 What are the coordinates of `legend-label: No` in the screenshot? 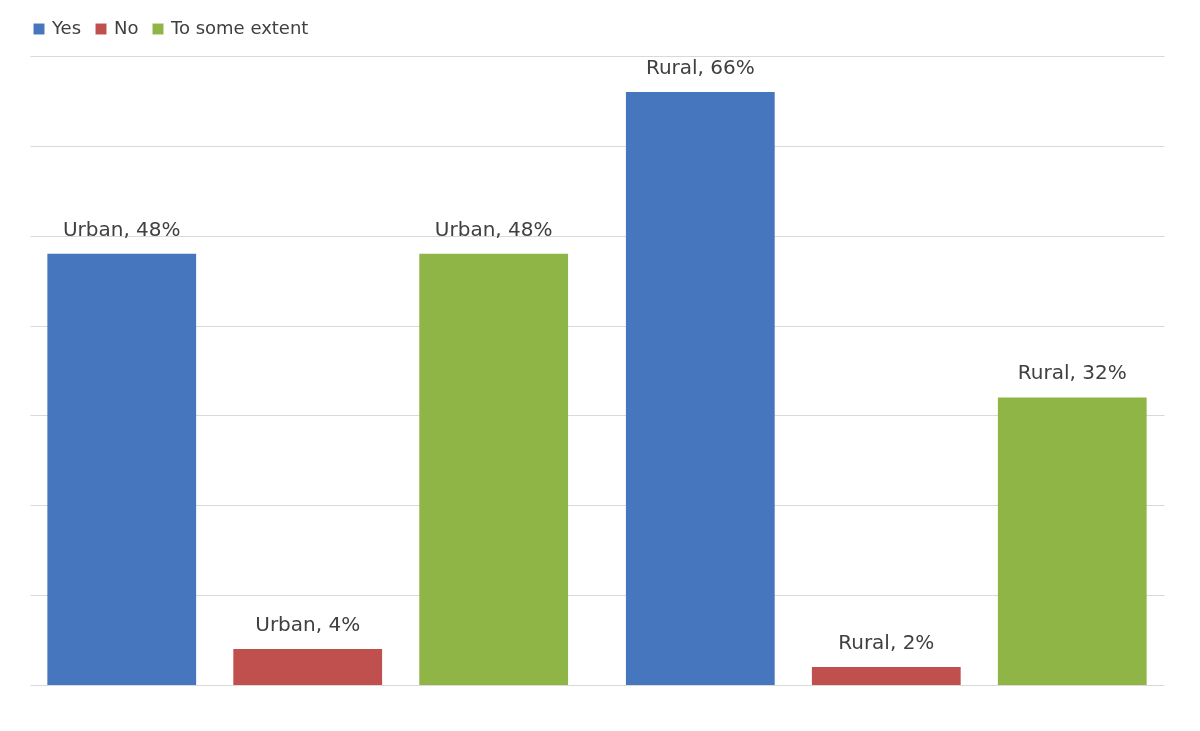 It's located at (126, 27).